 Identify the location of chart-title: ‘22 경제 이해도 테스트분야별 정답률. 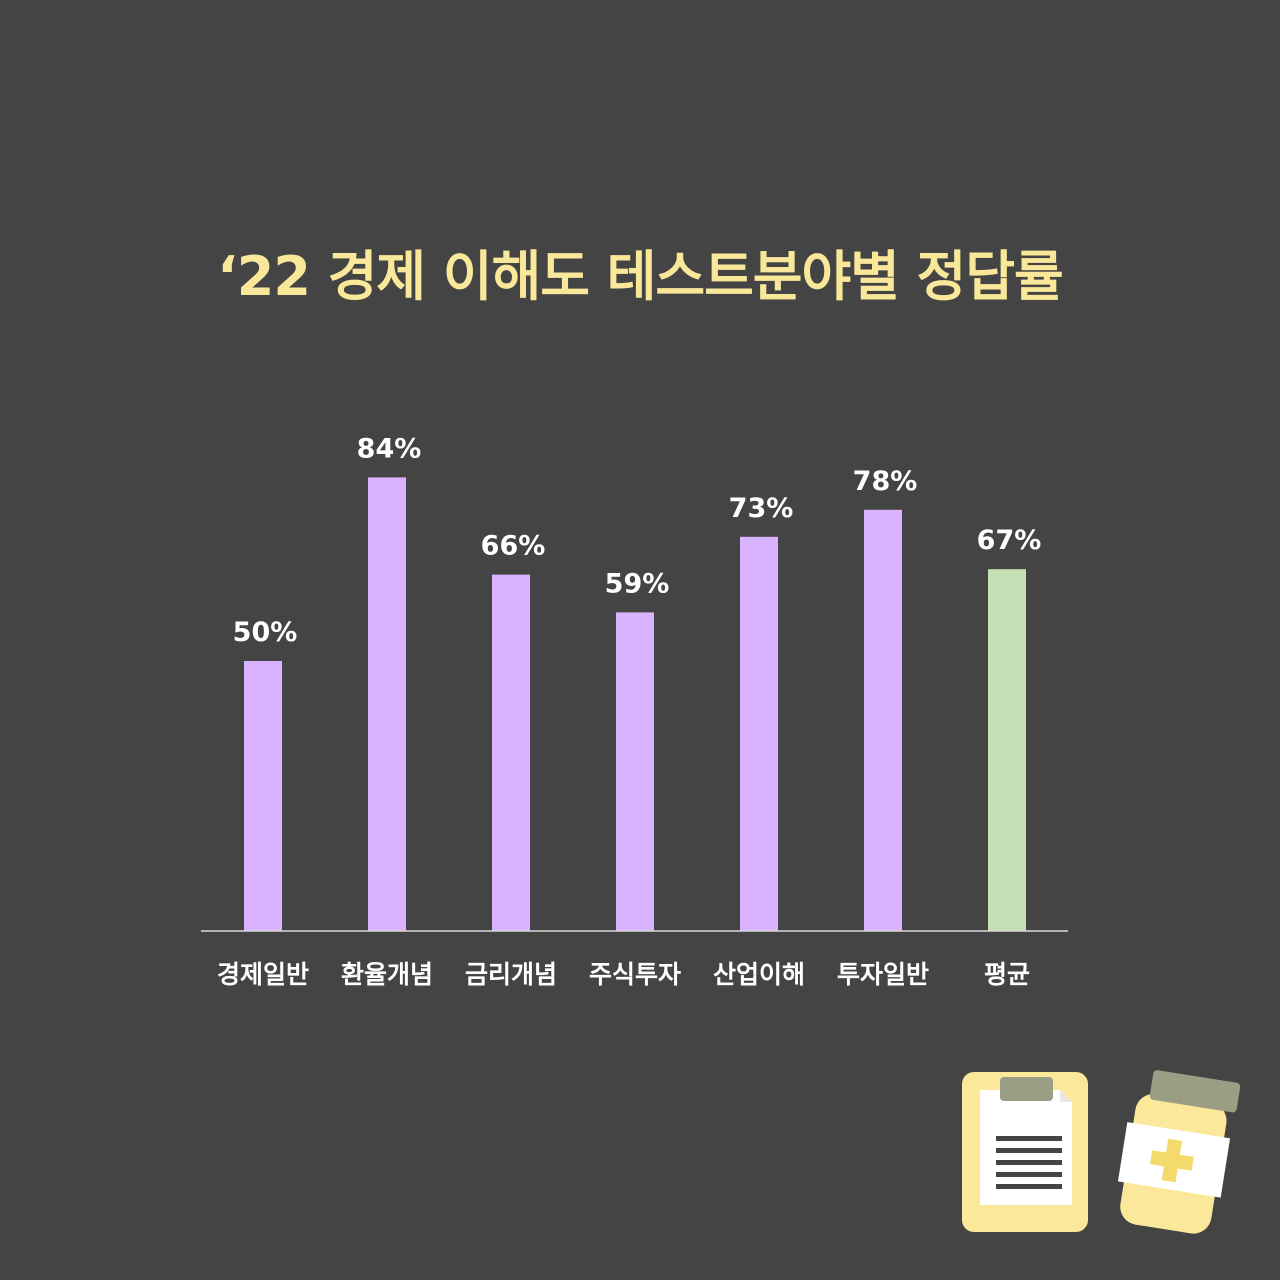
(640, 276).